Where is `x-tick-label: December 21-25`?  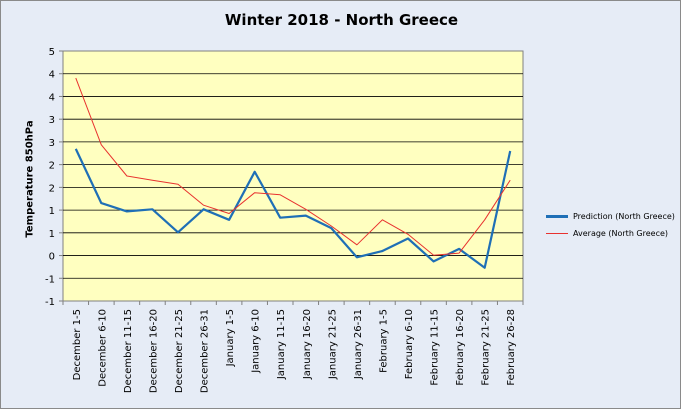 x-tick-label: December 21-25 is located at coordinates (179, 351).